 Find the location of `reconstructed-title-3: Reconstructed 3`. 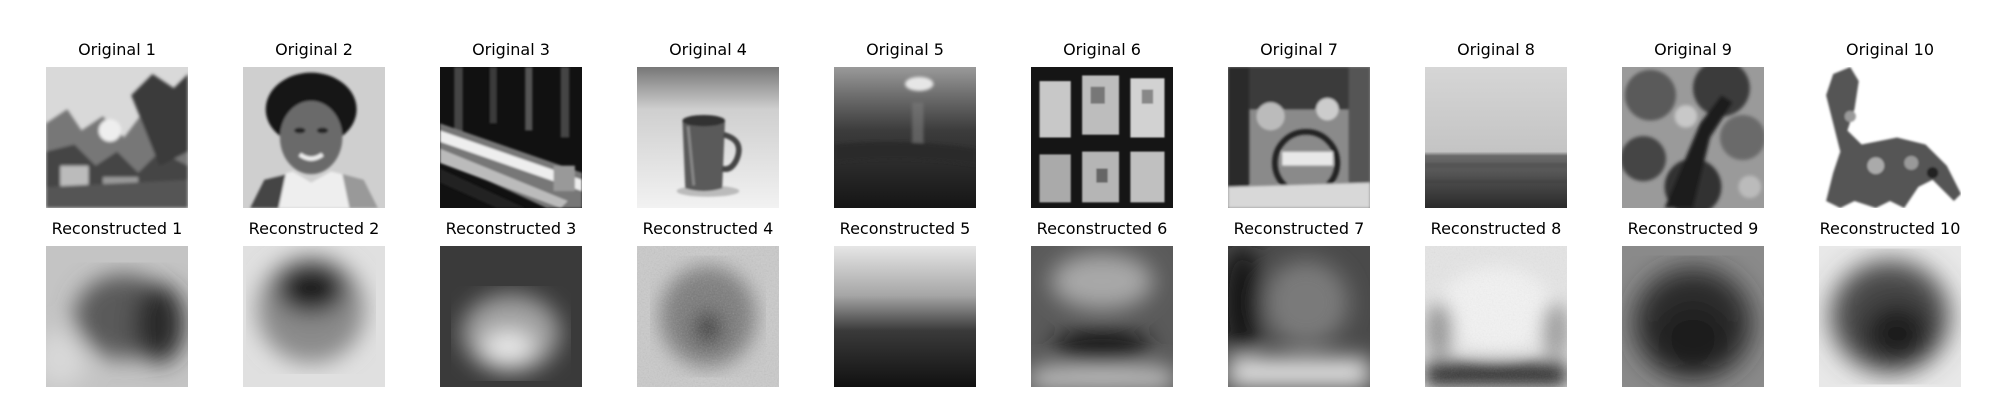

reconstructed-title-3: Reconstructed 3 is located at coordinates (511, 228).